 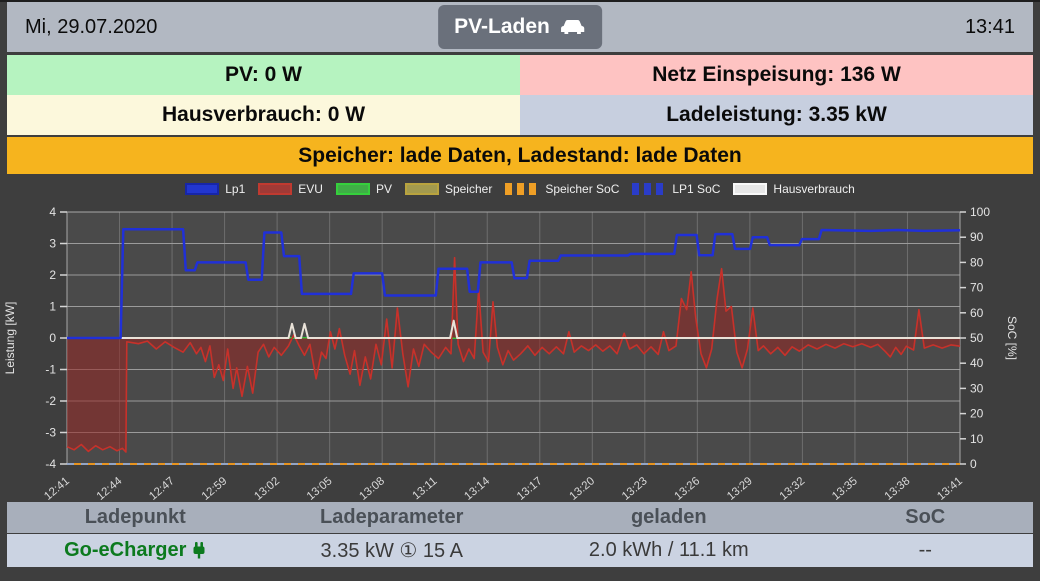 What do you see at coordinates (267, 488) in the screenshot?
I see `svg-text: 13:02` at bounding box center [267, 488].